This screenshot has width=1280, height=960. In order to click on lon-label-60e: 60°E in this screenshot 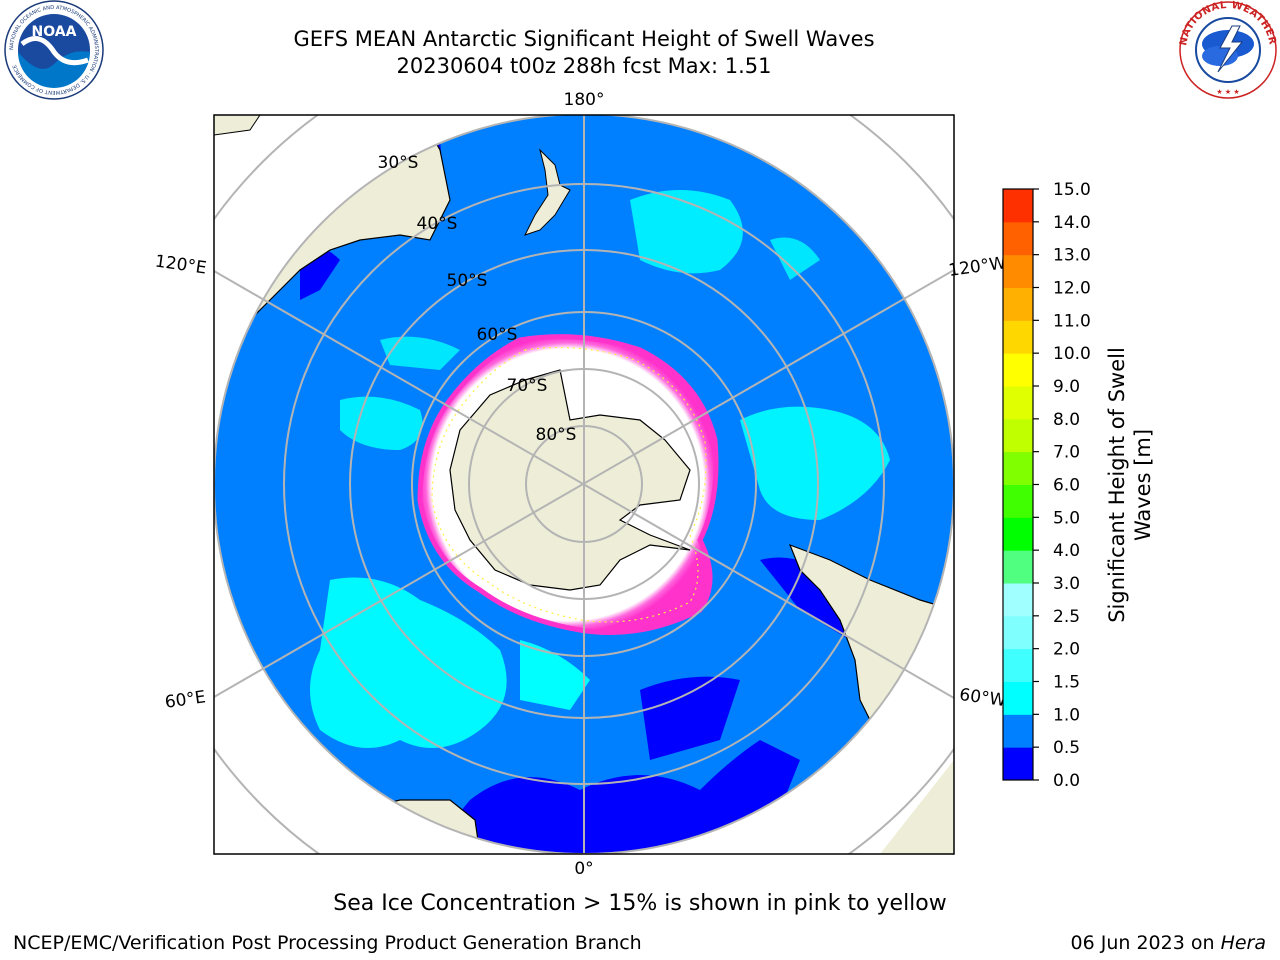, I will do `click(185, 699)`.